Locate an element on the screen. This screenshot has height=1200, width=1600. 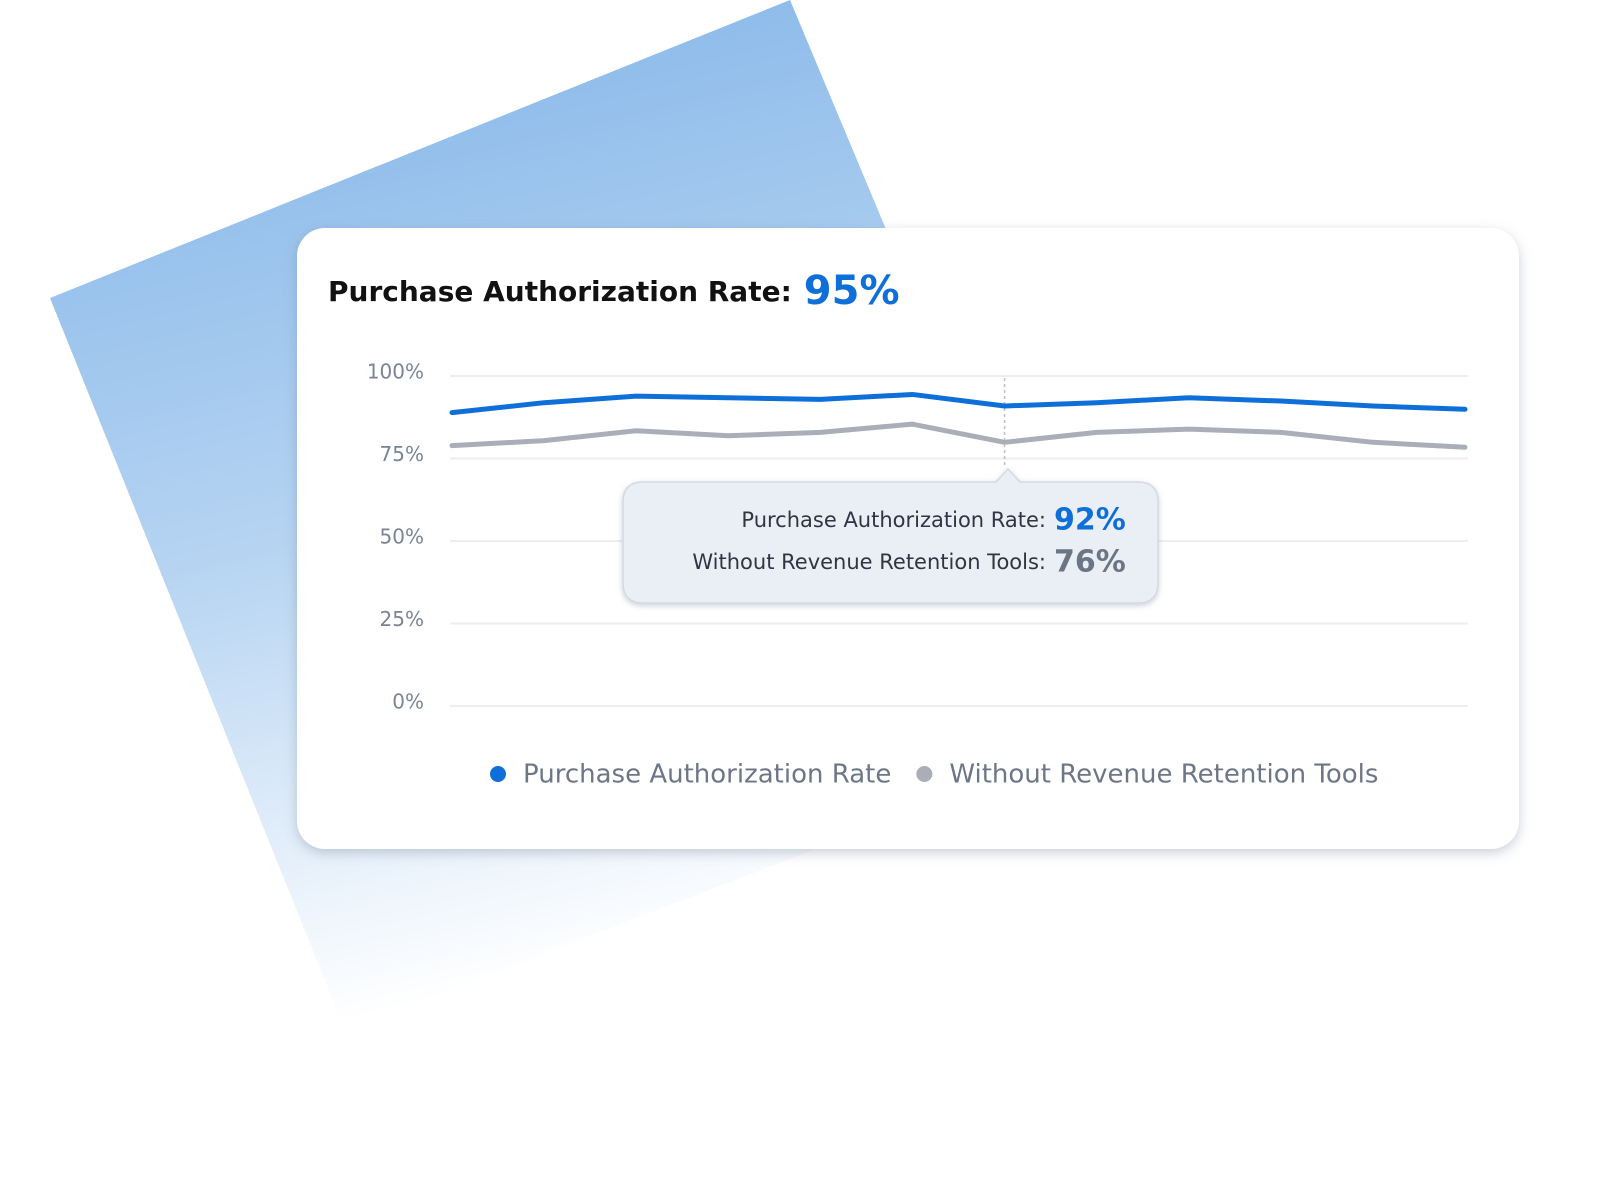
y-tick-label: 100% is located at coordinates (395, 372).